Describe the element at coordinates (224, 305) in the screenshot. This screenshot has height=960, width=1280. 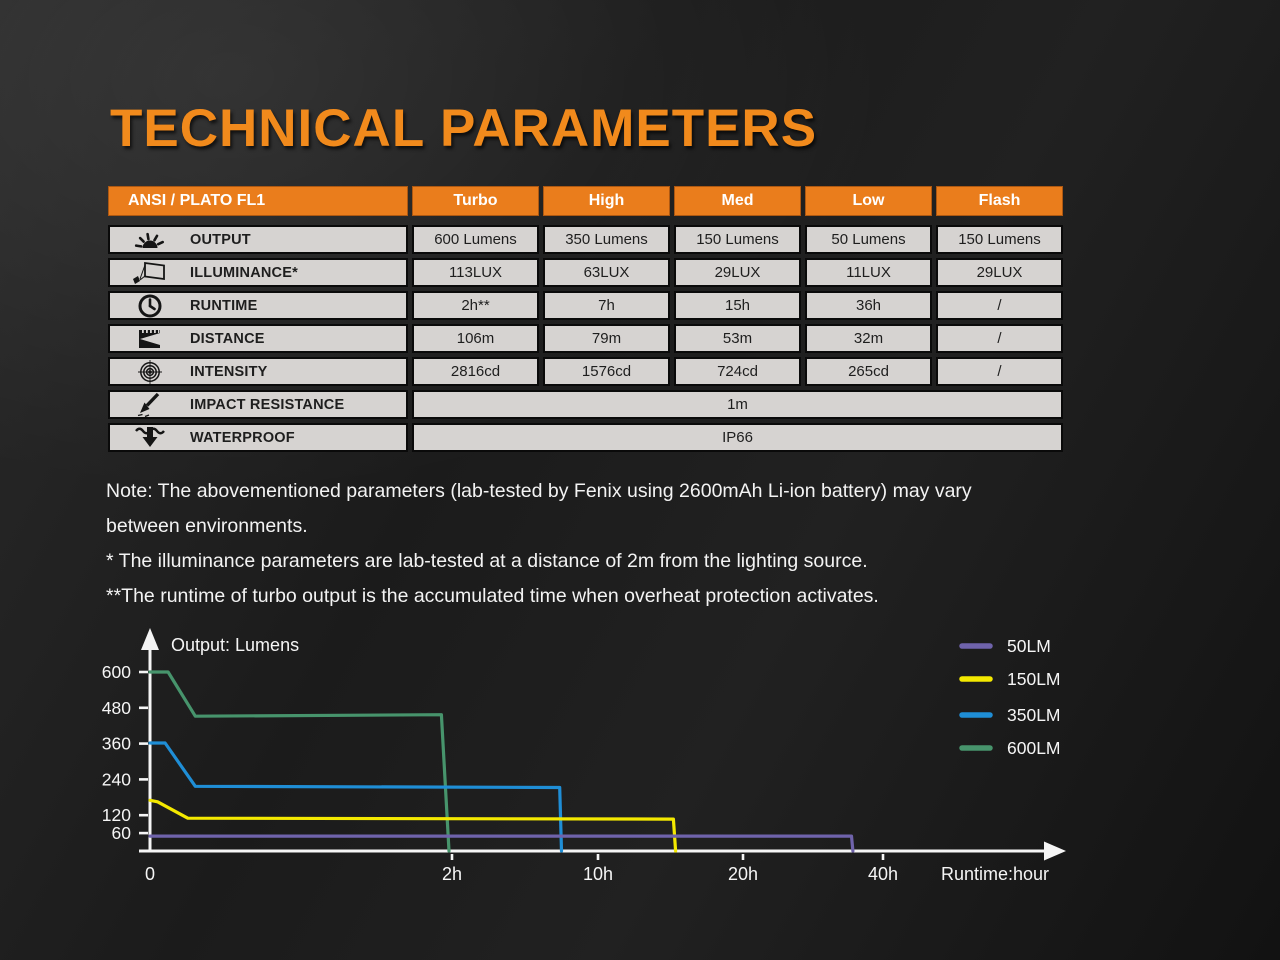
I see `row-label: RUNTIME` at that location.